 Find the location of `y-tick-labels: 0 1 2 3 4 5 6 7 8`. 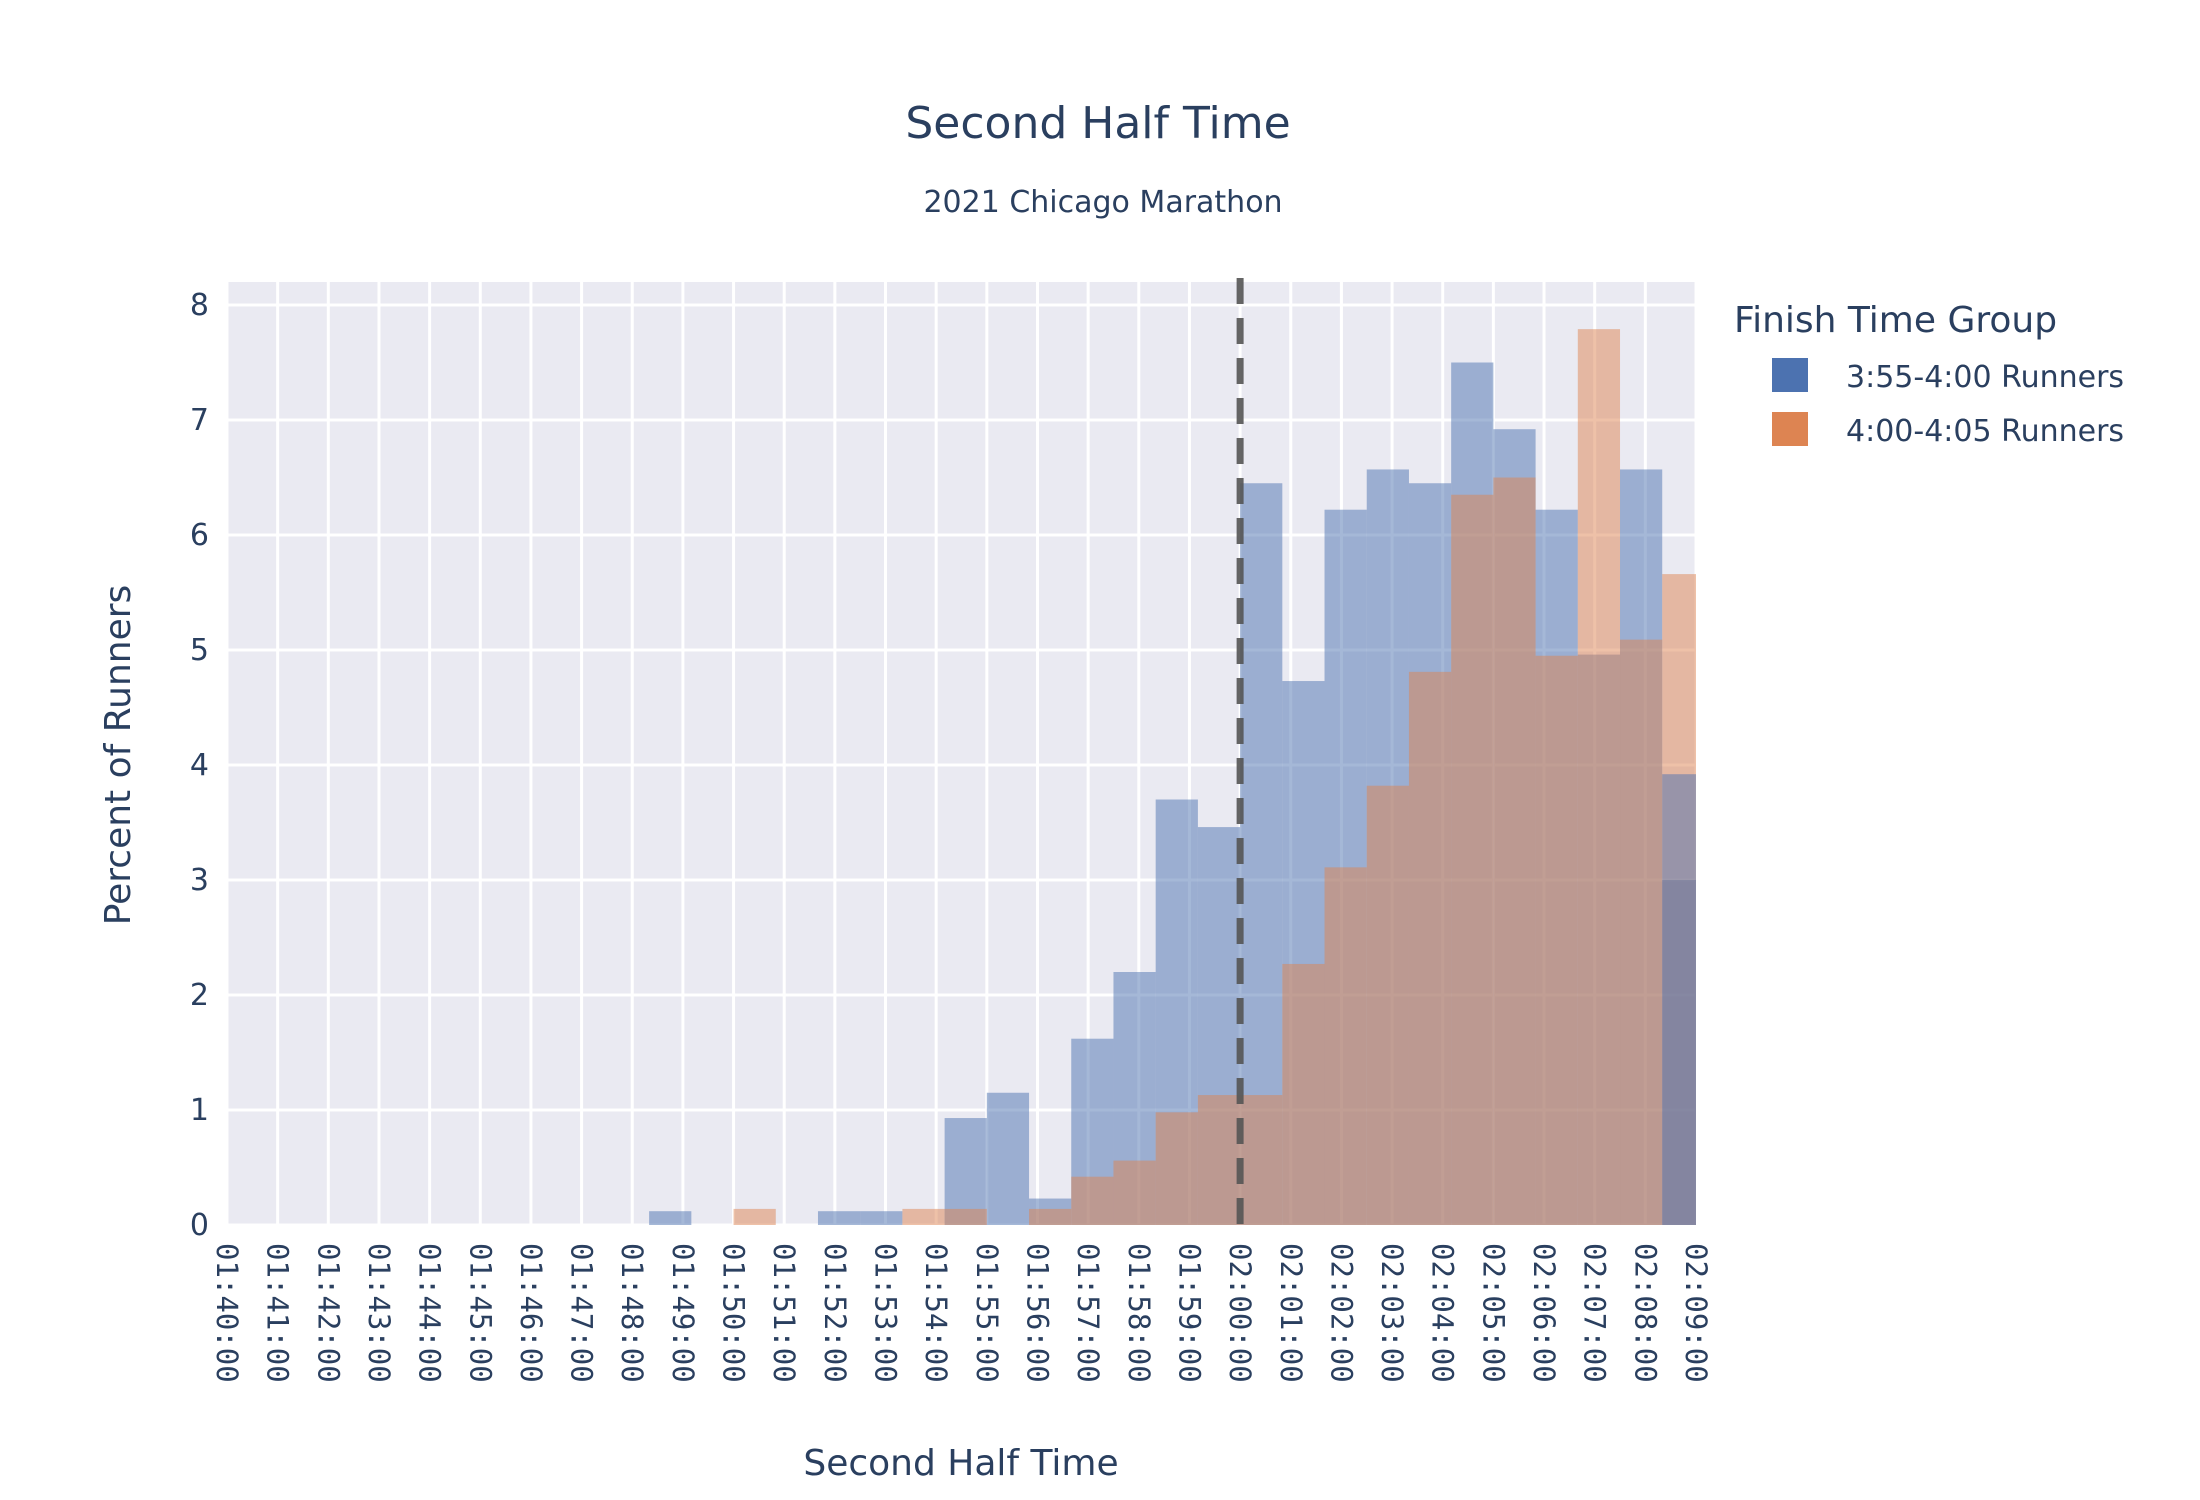

y-tick-labels: 0 1 2 3 4 5 6 7 8 is located at coordinates (199, 765).